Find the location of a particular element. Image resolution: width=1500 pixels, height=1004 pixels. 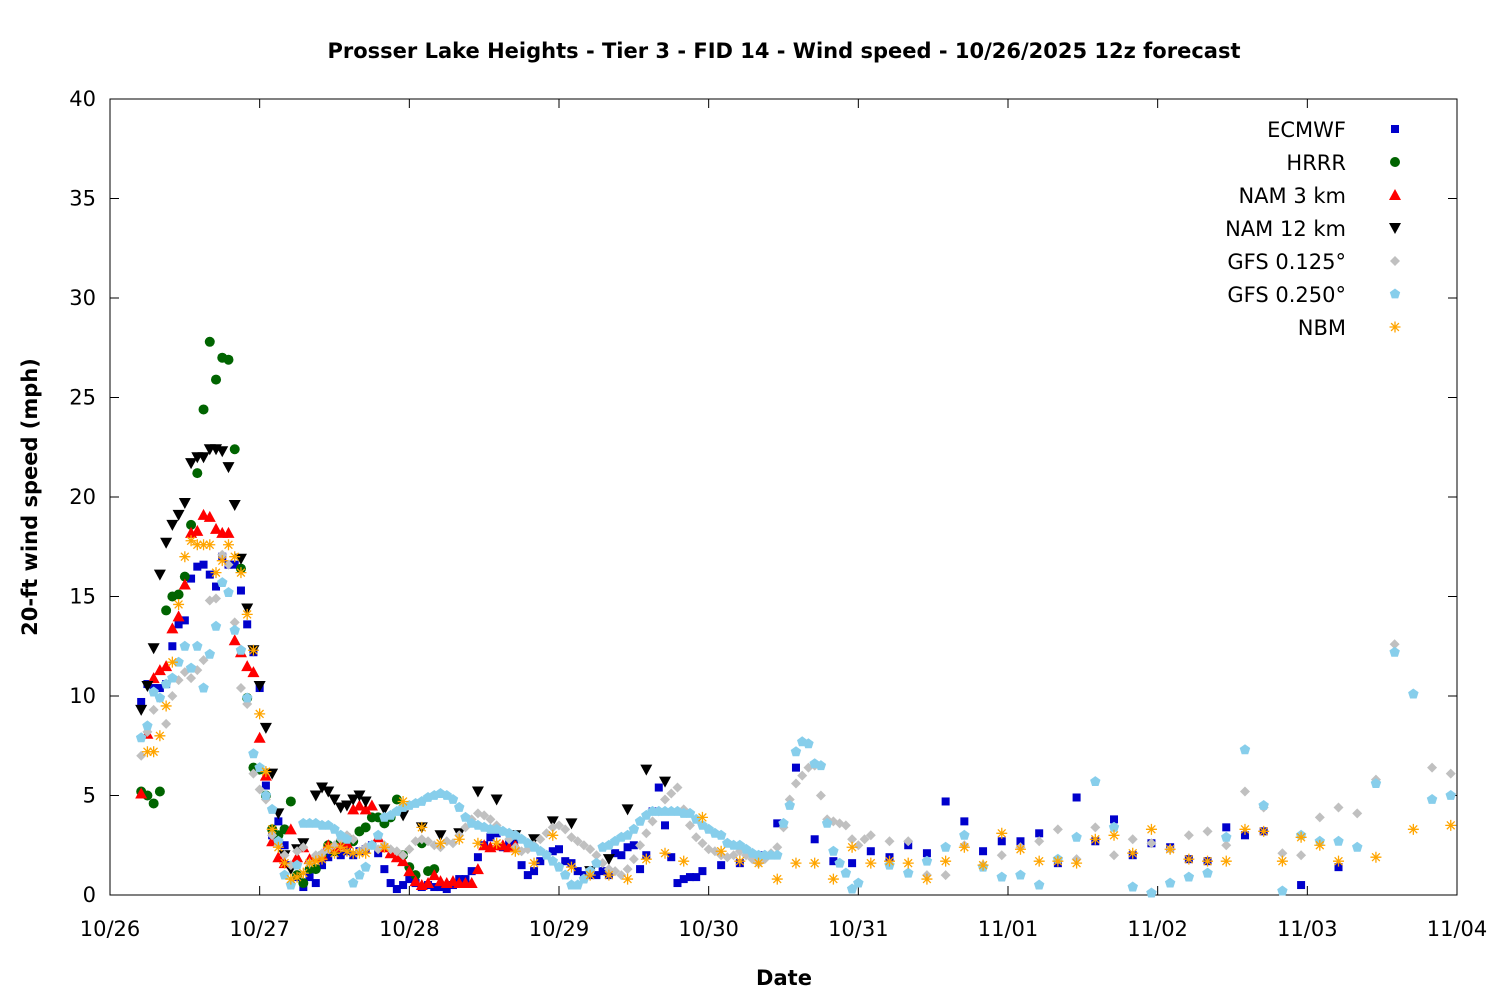

x-axis-label: Date is located at coordinates (784, 978).